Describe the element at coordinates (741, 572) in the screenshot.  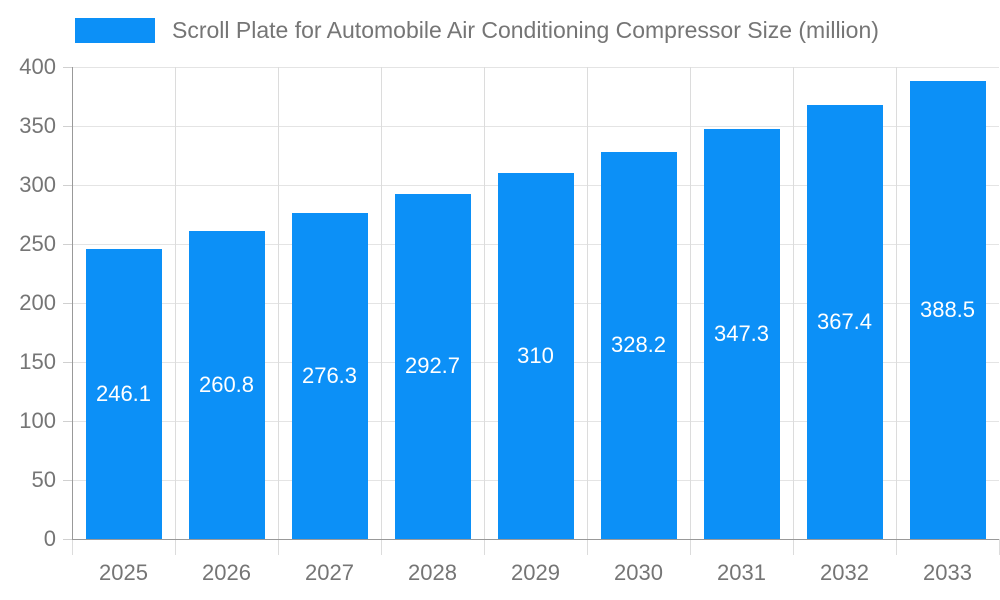
I see `x-axis-label: 2031` at that location.